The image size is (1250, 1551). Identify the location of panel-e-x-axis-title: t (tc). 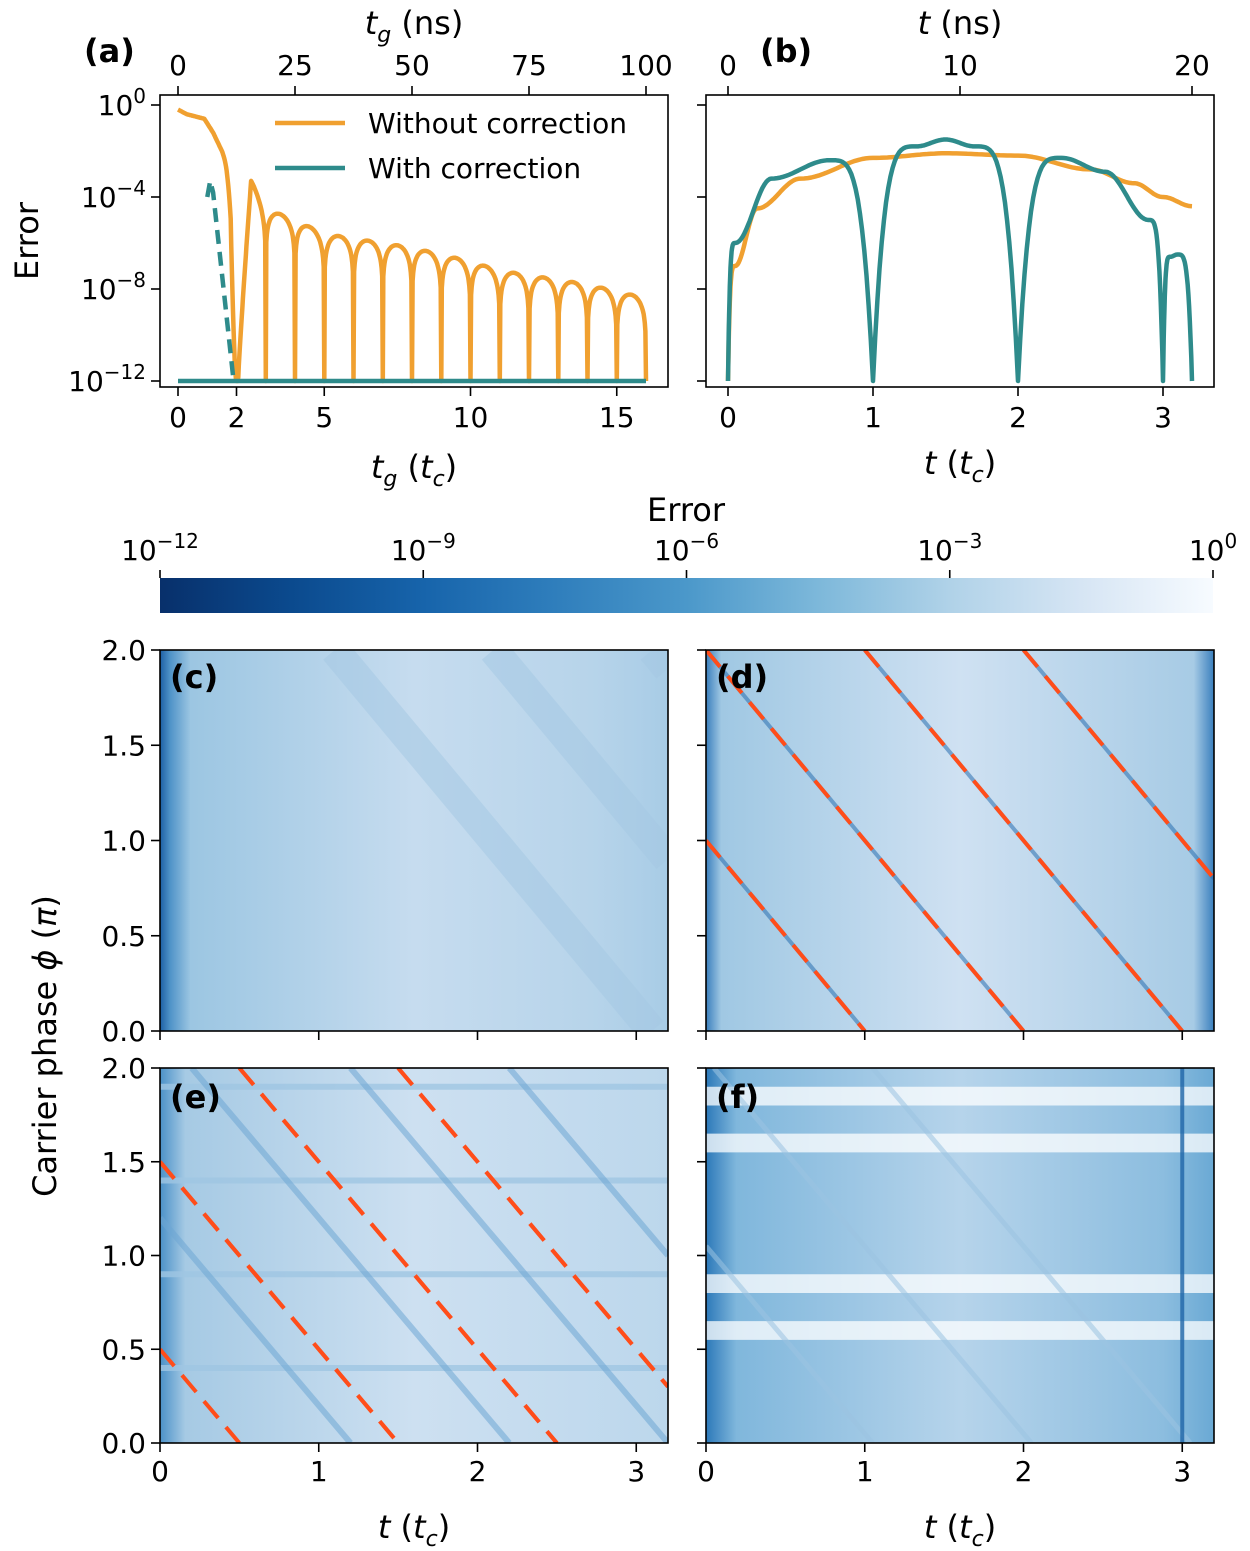
(414, 1529).